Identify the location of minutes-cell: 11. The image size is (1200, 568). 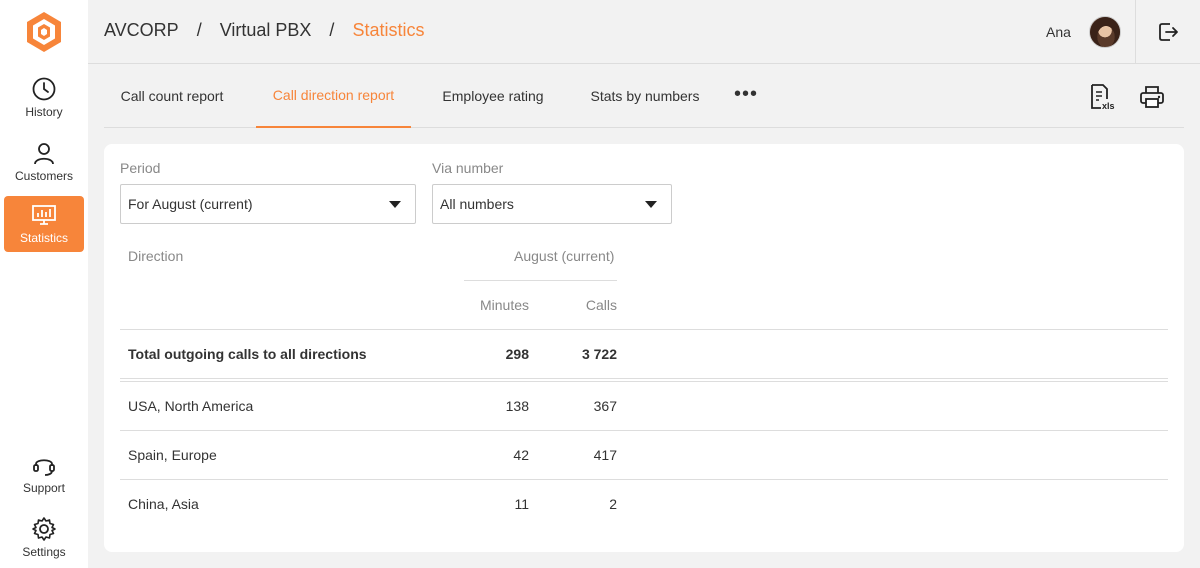
(521, 504).